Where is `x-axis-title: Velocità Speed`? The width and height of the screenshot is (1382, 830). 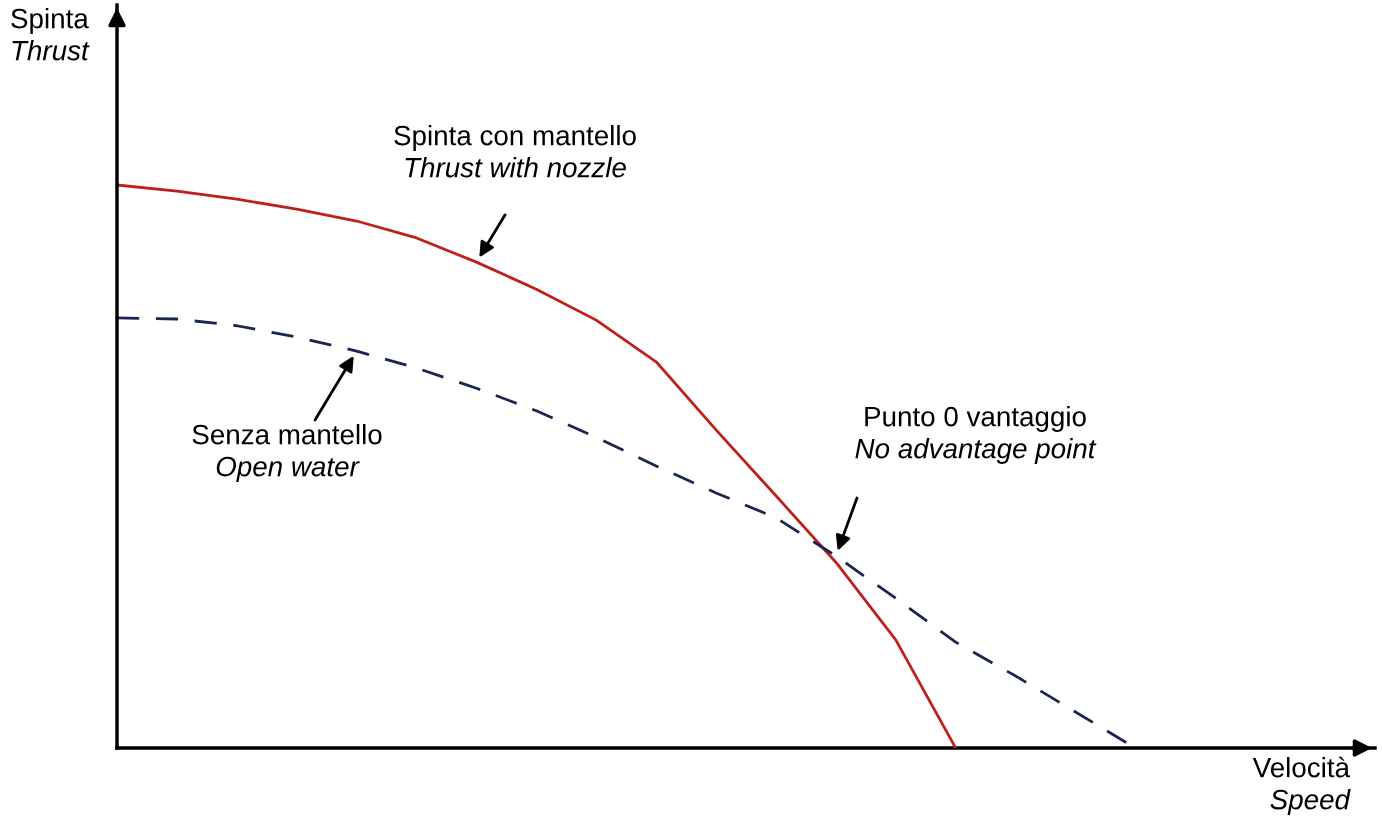 x-axis-title: Velocità Speed is located at coordinates (1301, 785).